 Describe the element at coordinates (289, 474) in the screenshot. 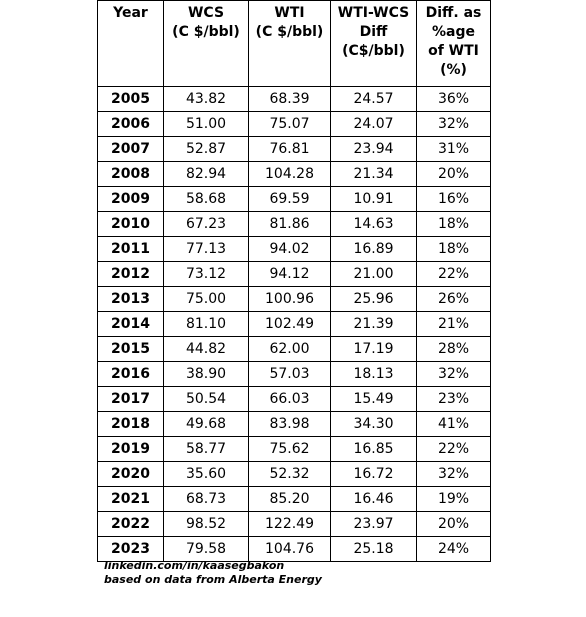

I see `value-cell: 52.32` at that location.